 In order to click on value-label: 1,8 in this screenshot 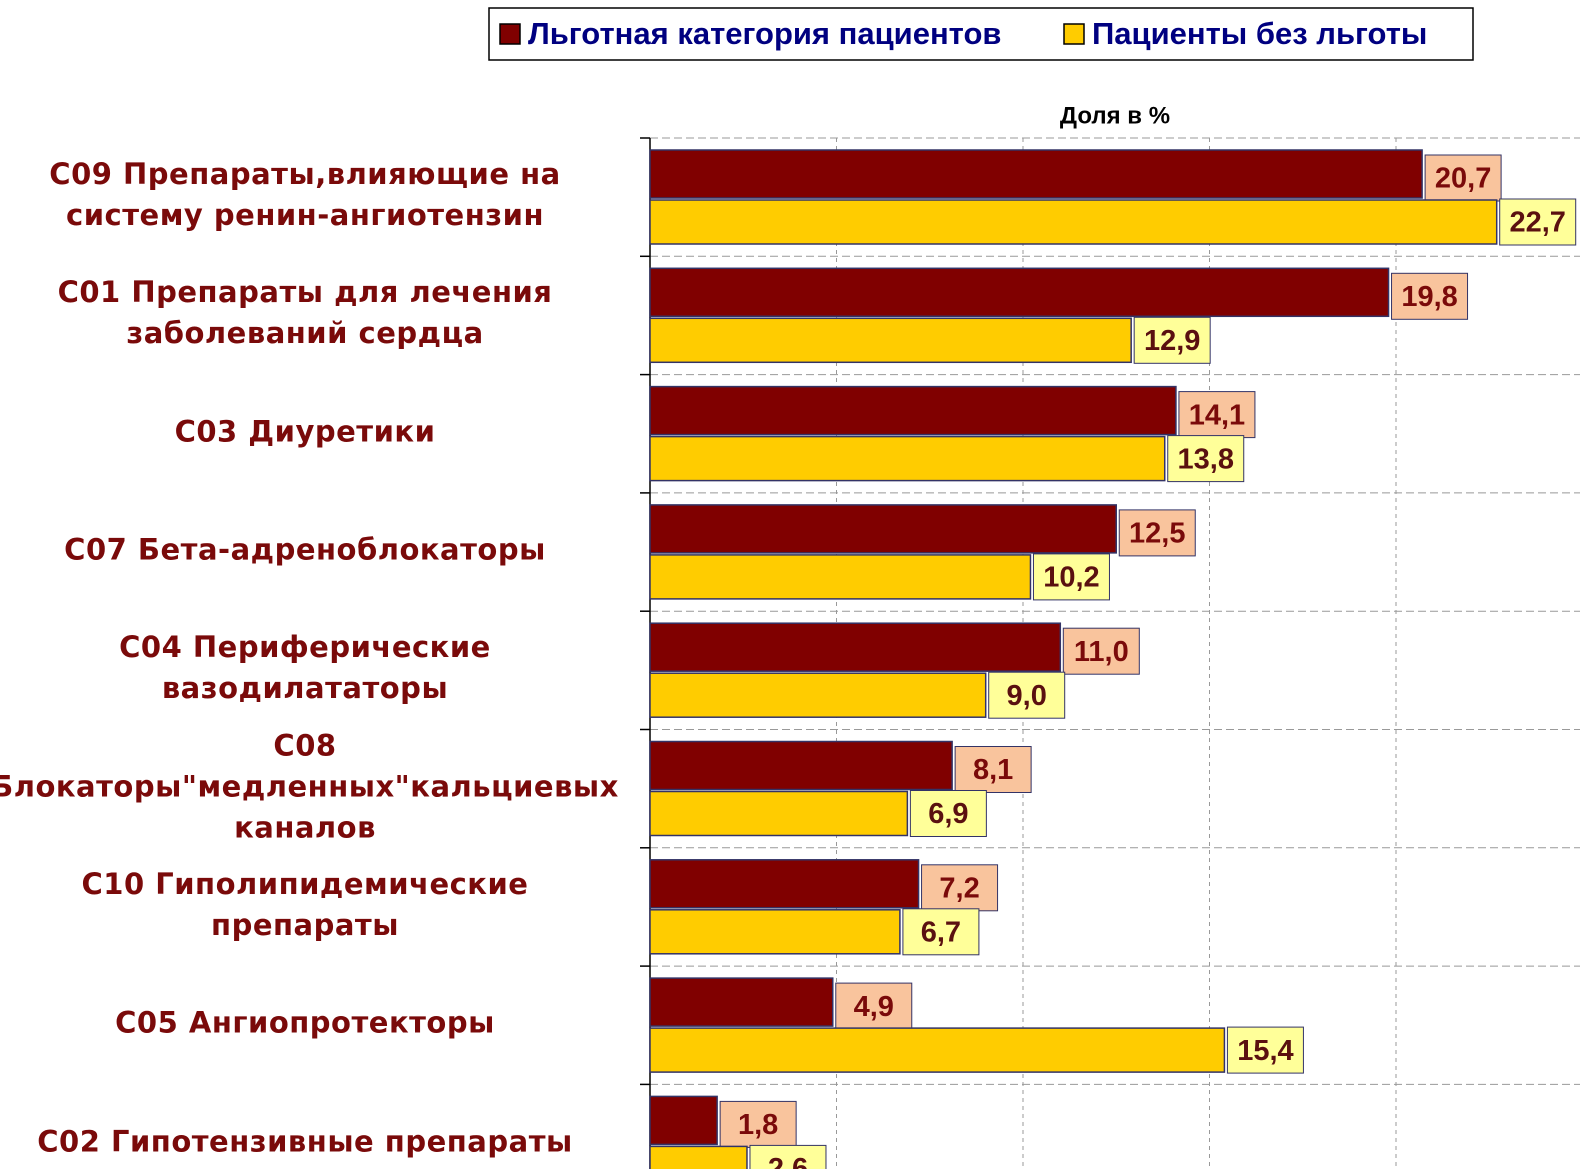, I will do `click(758, 1125)`.